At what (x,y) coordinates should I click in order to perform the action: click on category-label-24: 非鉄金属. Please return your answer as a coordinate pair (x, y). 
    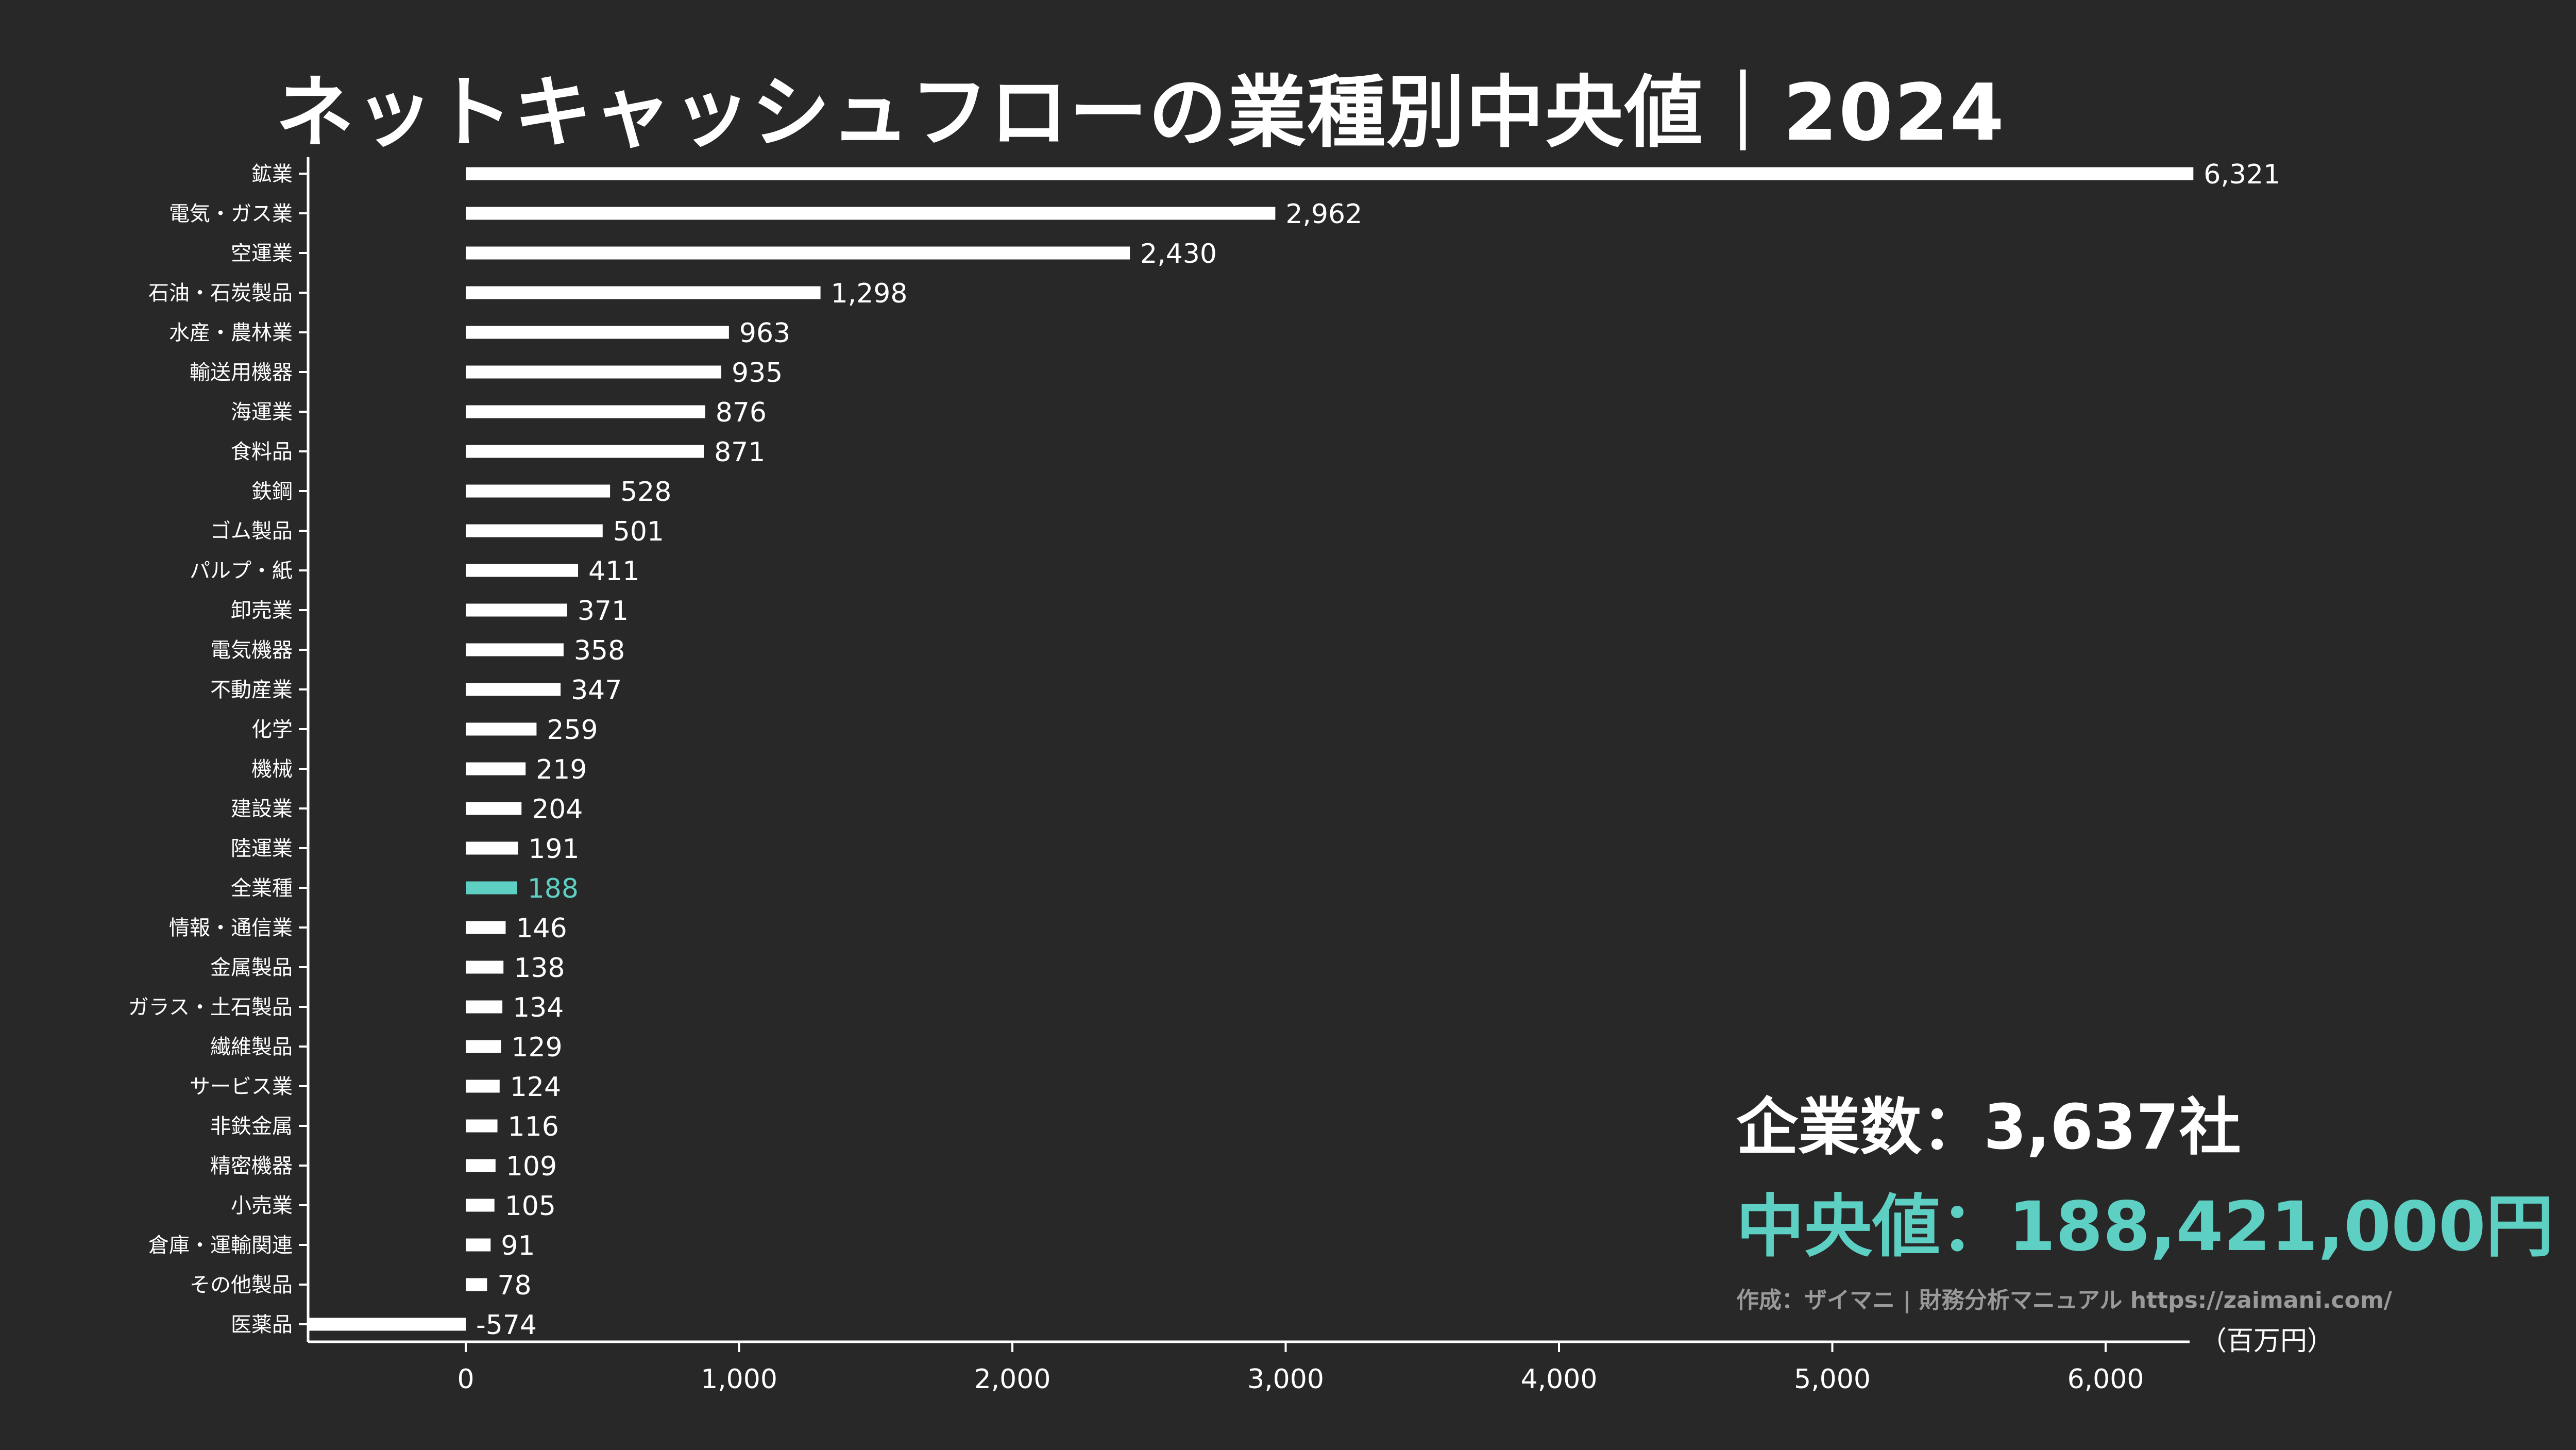
    Looking at the image, I should click on (251, 1126).